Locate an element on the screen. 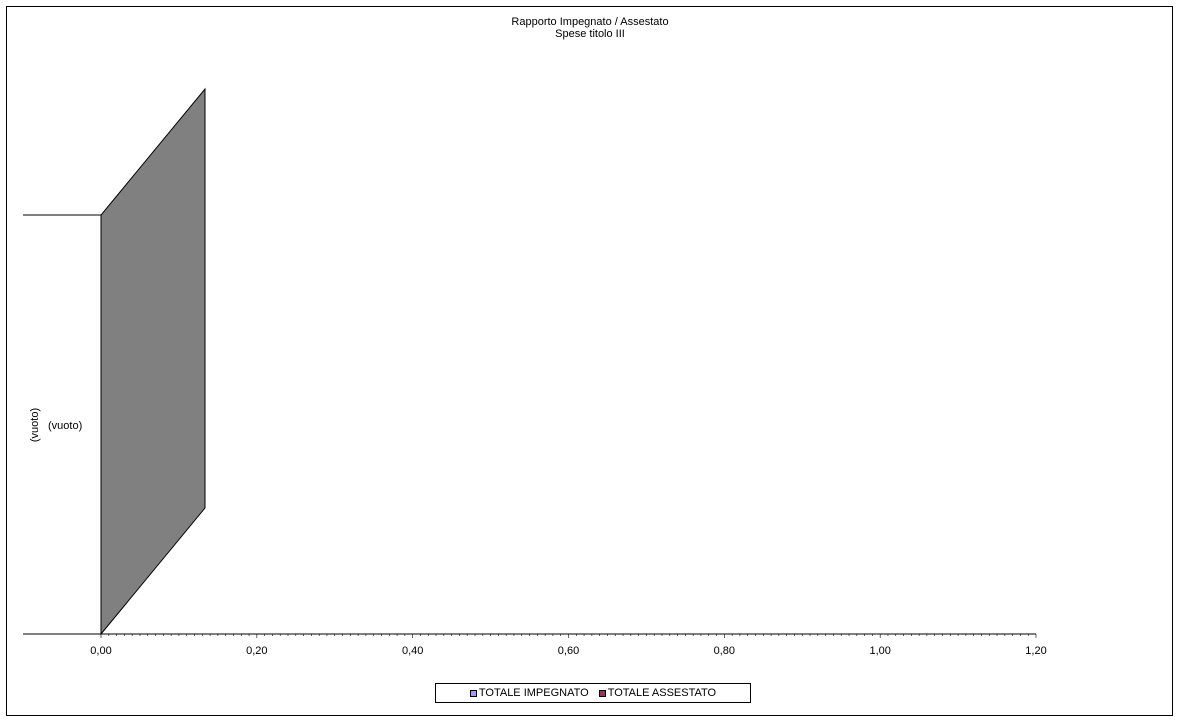 The image size is (1180, 723). legend-item-impegnato: TOTALE IMPEGNATO is located at coordinates (529, 693).